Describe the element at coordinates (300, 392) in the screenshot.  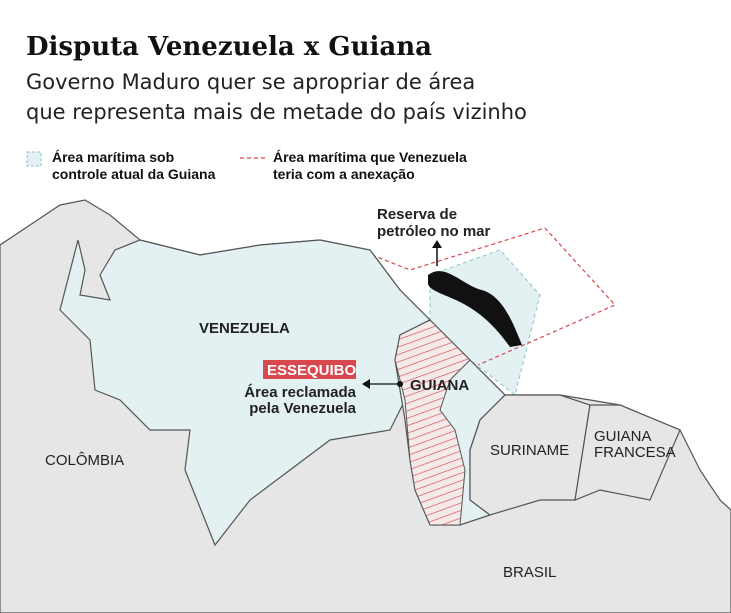
I see `map-label: Área reclamada` at that location.